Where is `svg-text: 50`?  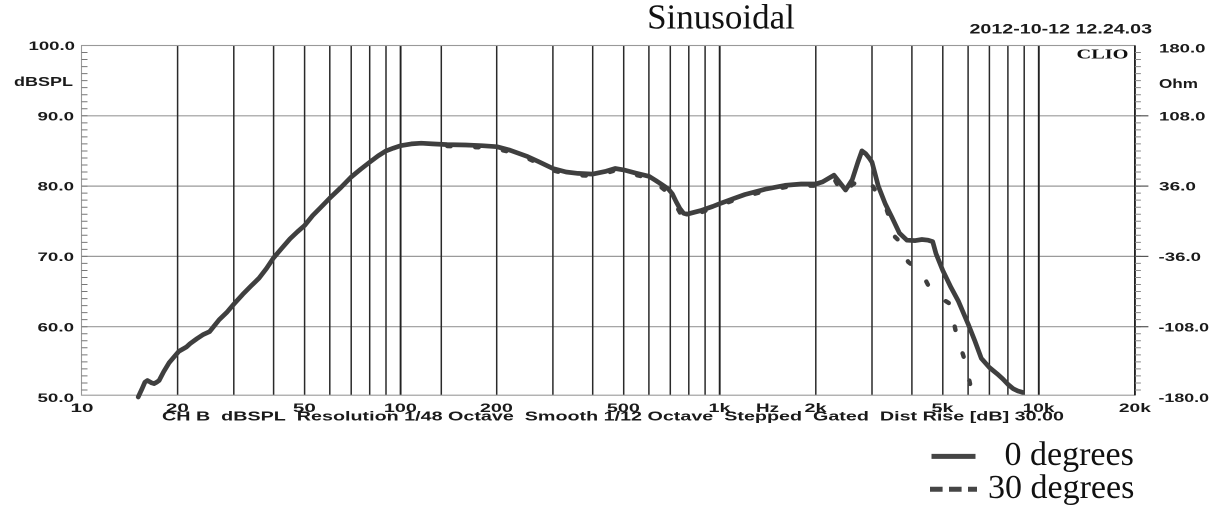
svg-text: 50 is located at coordinates (305, 408).